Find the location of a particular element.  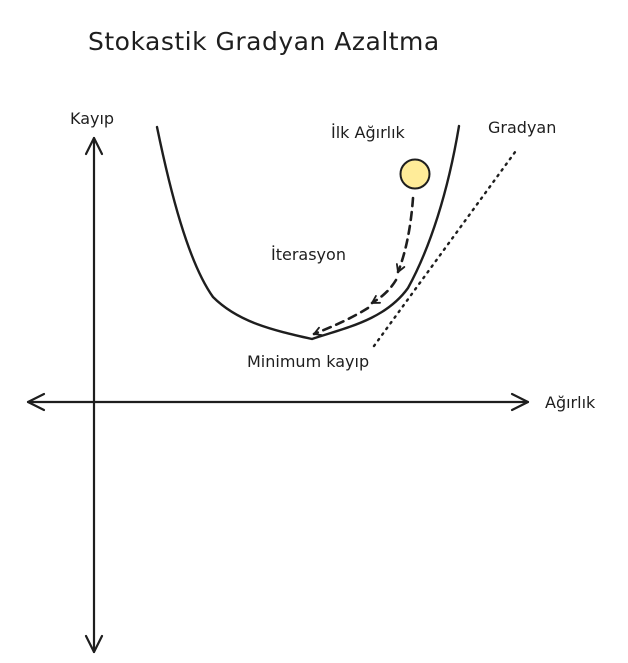

iteration-arrows is located at coordinates (363, 266).